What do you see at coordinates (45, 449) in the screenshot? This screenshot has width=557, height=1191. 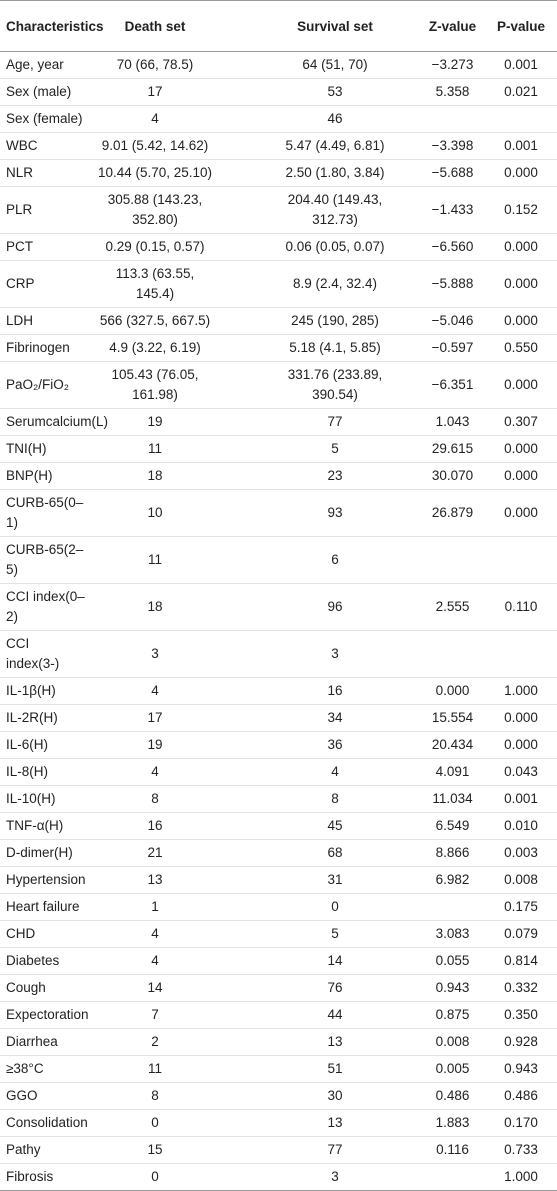 I see `row-label: TNI(H)` at bounding box center [45, 449].